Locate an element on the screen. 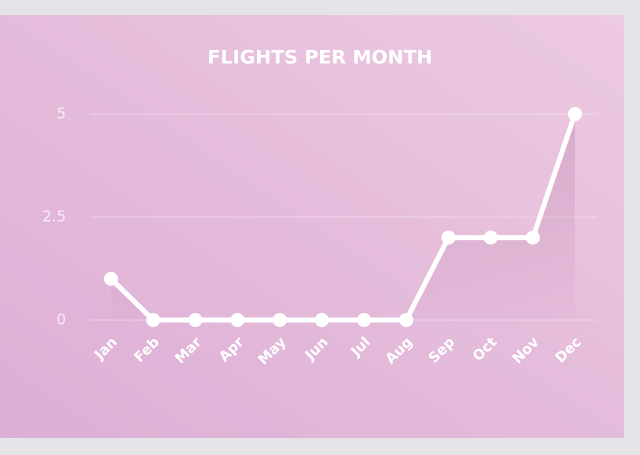 The image size is (640, 455). y-tick-label: 0 is located at coordinates (61, 320).